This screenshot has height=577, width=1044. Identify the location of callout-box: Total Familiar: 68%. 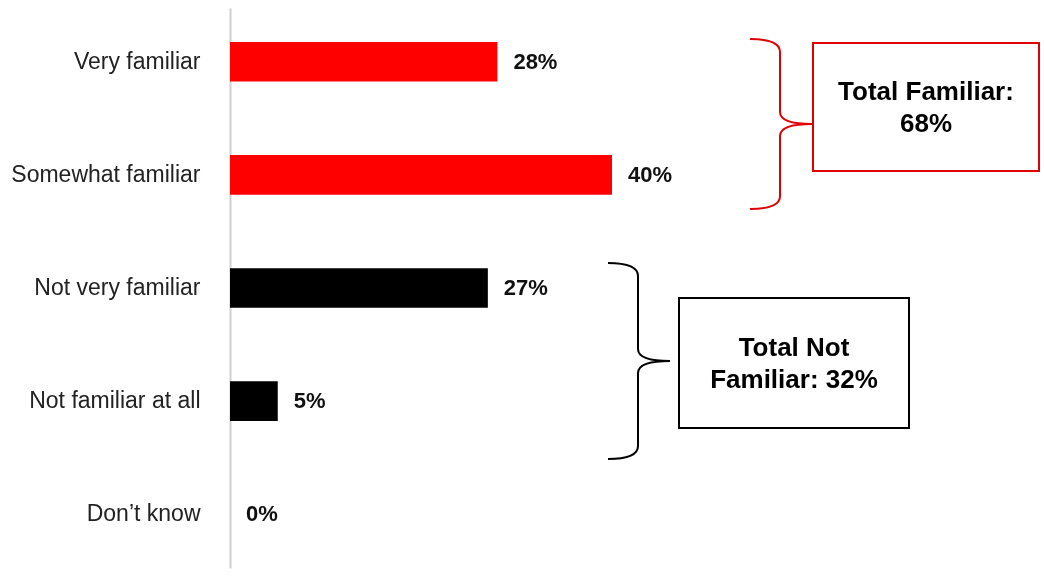
(926, 107).